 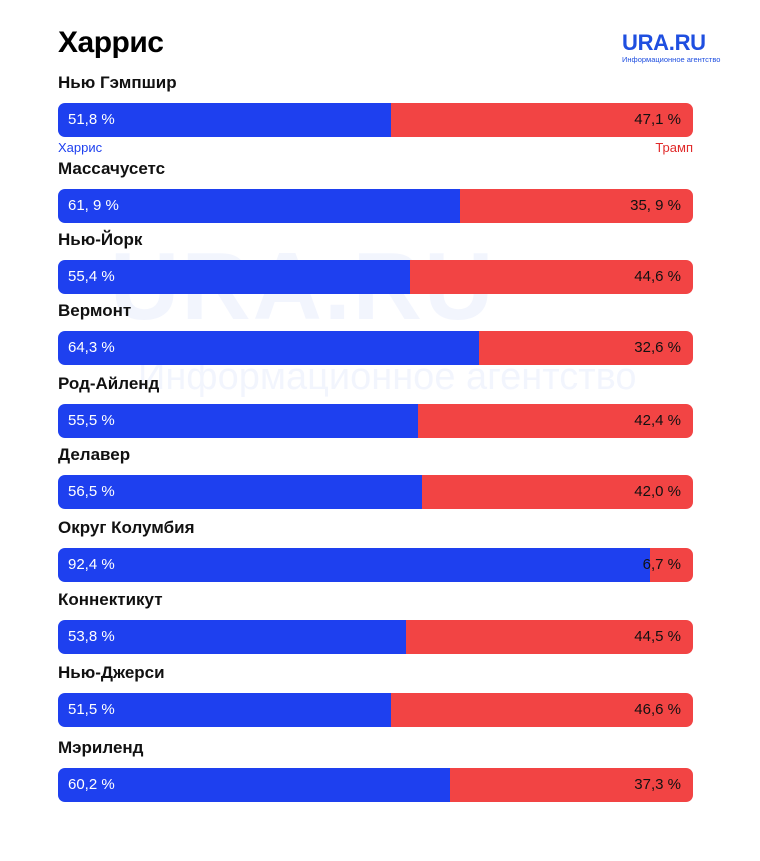 What do you see at coordinates (91, 276) in the screenshot?
I see `value-harris: 55,4 %` at bounding box center [91, 276].